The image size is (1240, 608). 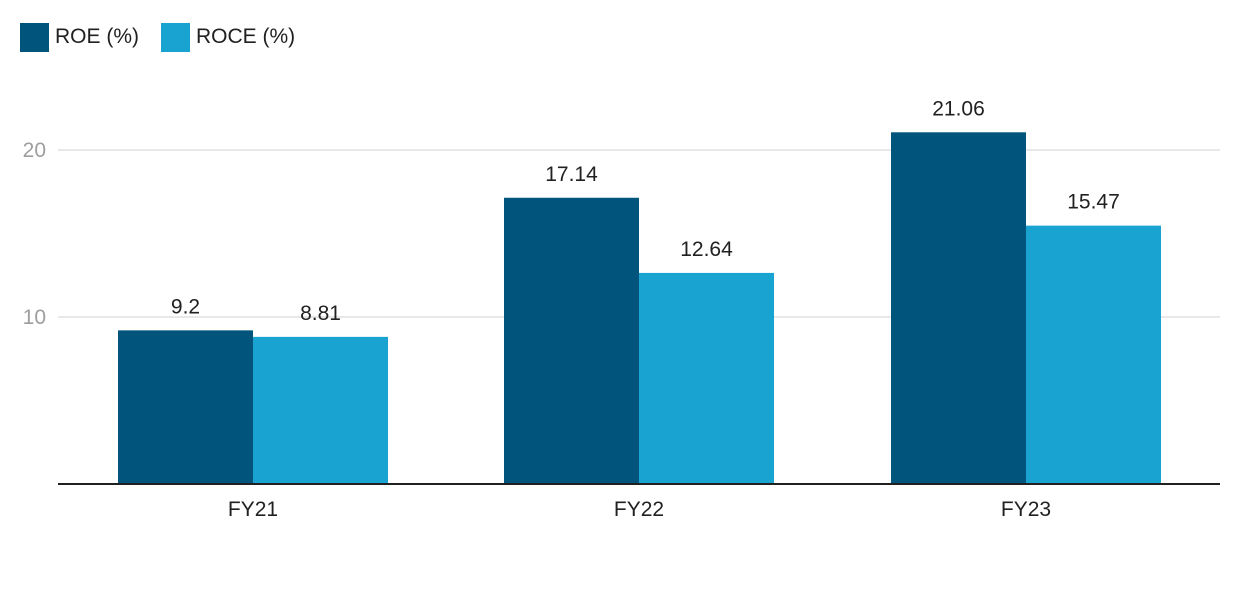 I want to click on y-tick-label-20: 20, so click(x=34, y=150).